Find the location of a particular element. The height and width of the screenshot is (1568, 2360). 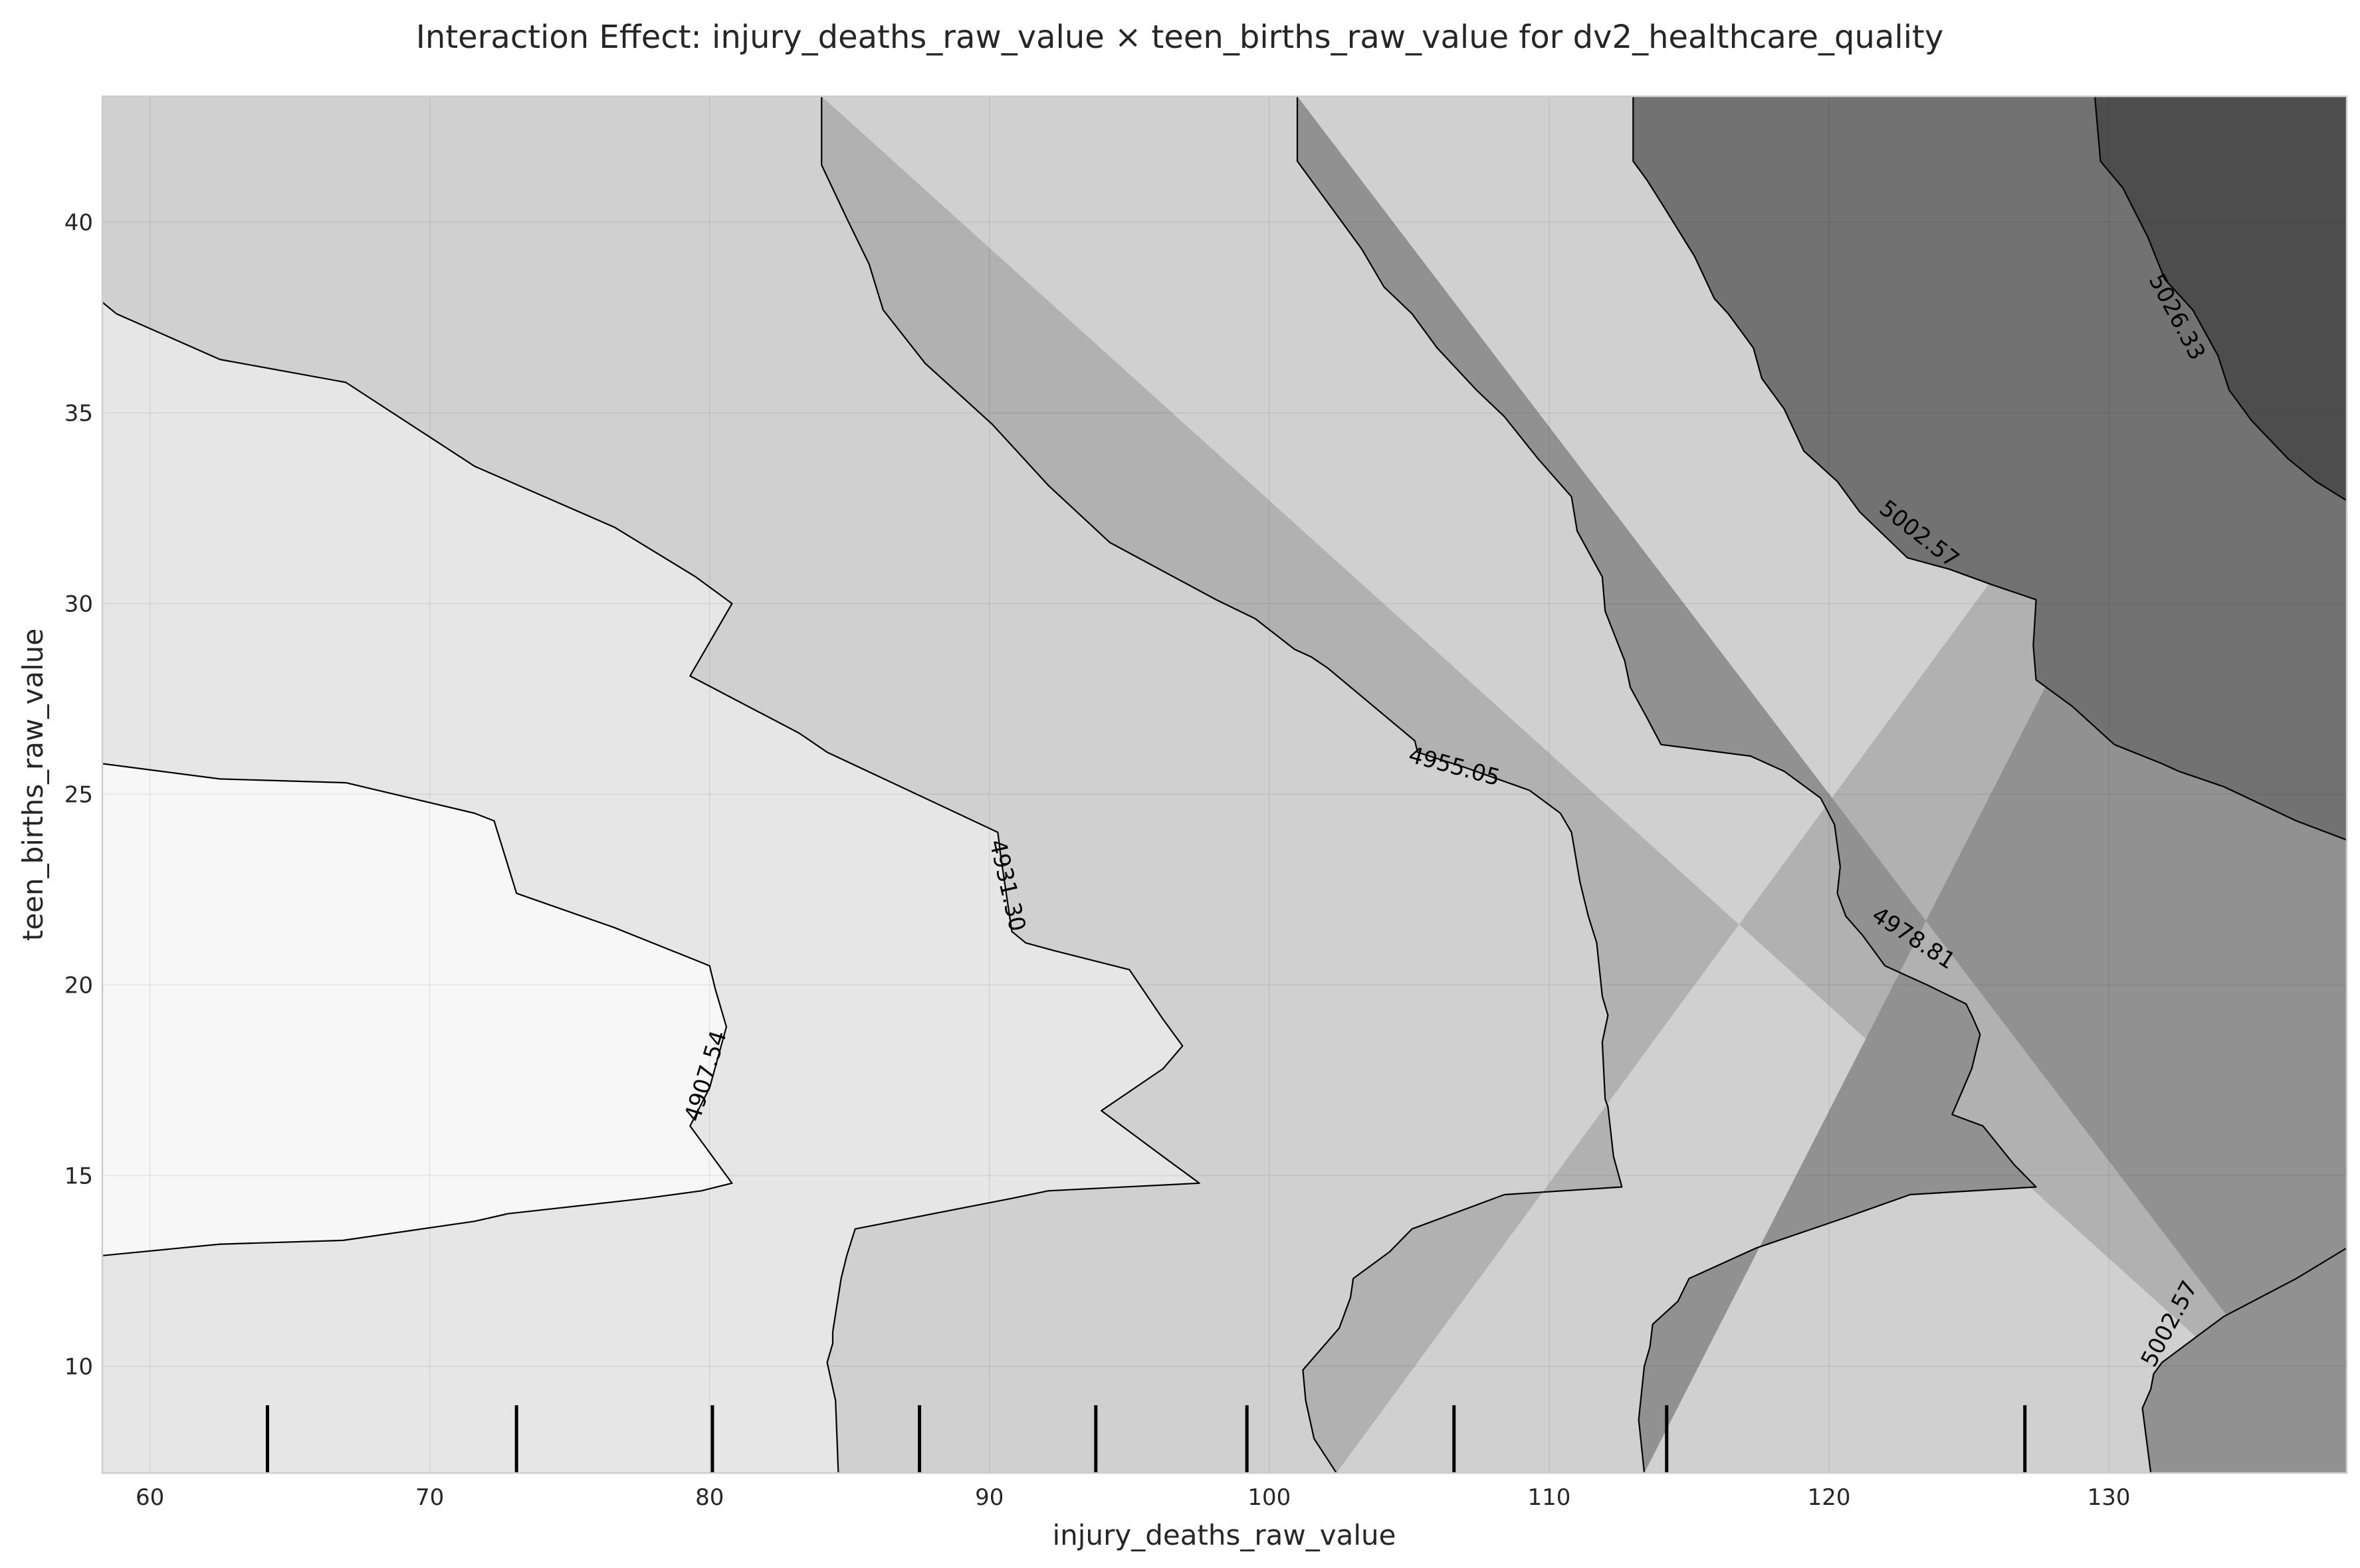

x-tick-label: 90 is located at coordinates (989, 1497).